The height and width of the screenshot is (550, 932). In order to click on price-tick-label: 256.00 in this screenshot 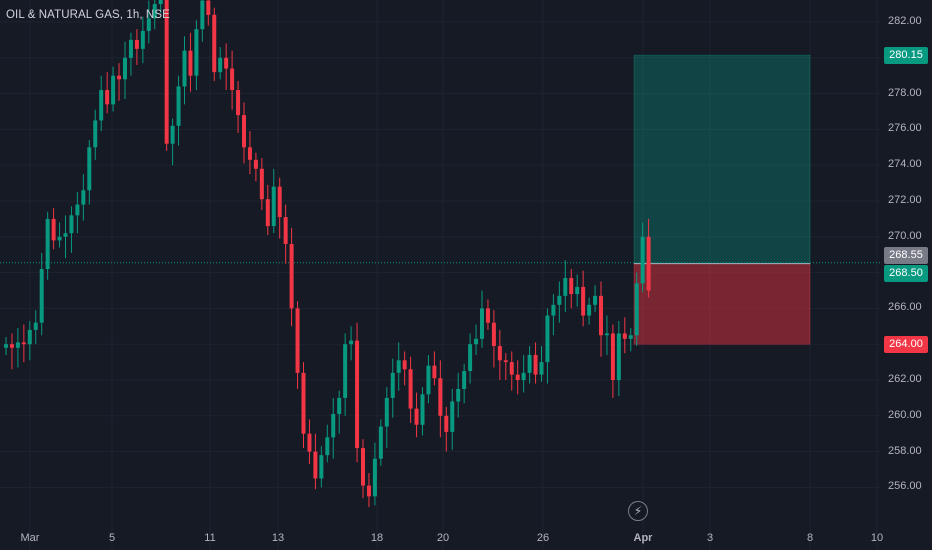, I will do `click(905, 486)`.